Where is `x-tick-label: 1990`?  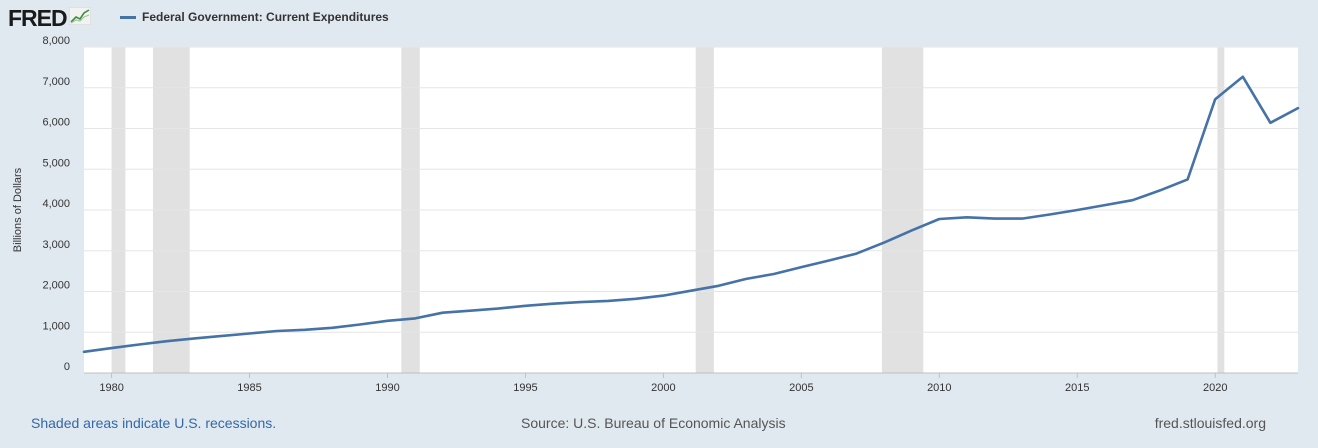
x-tick-label: 1990 is located at coordinates (387, 388).